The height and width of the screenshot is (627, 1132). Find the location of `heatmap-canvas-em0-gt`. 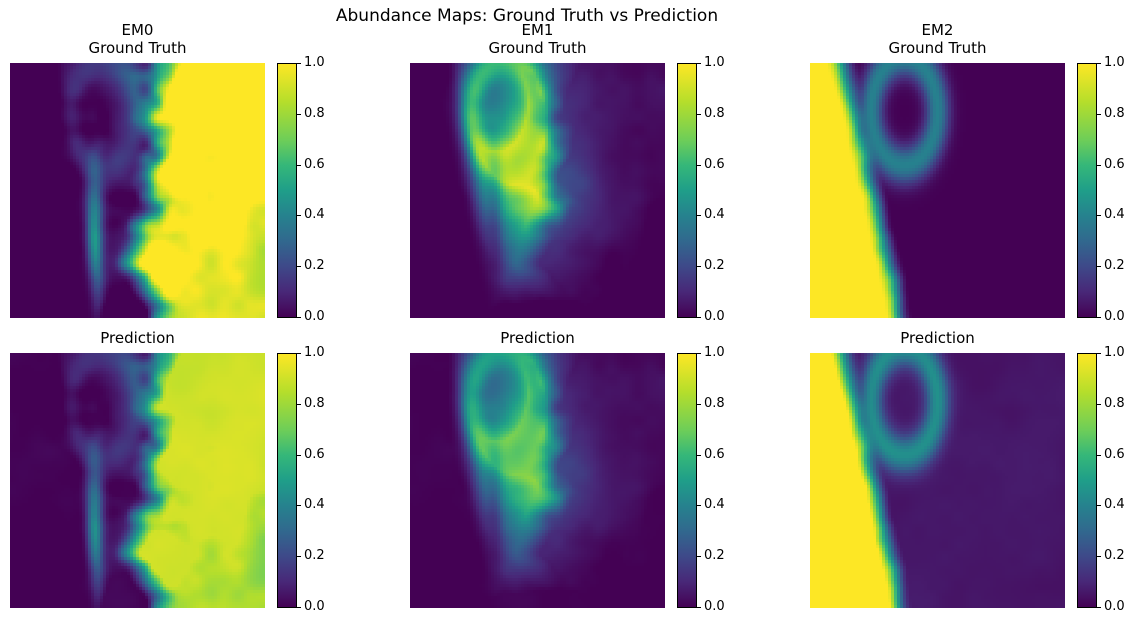

heatmap-canvas-em0-gt is located at coordinates (137, 190).